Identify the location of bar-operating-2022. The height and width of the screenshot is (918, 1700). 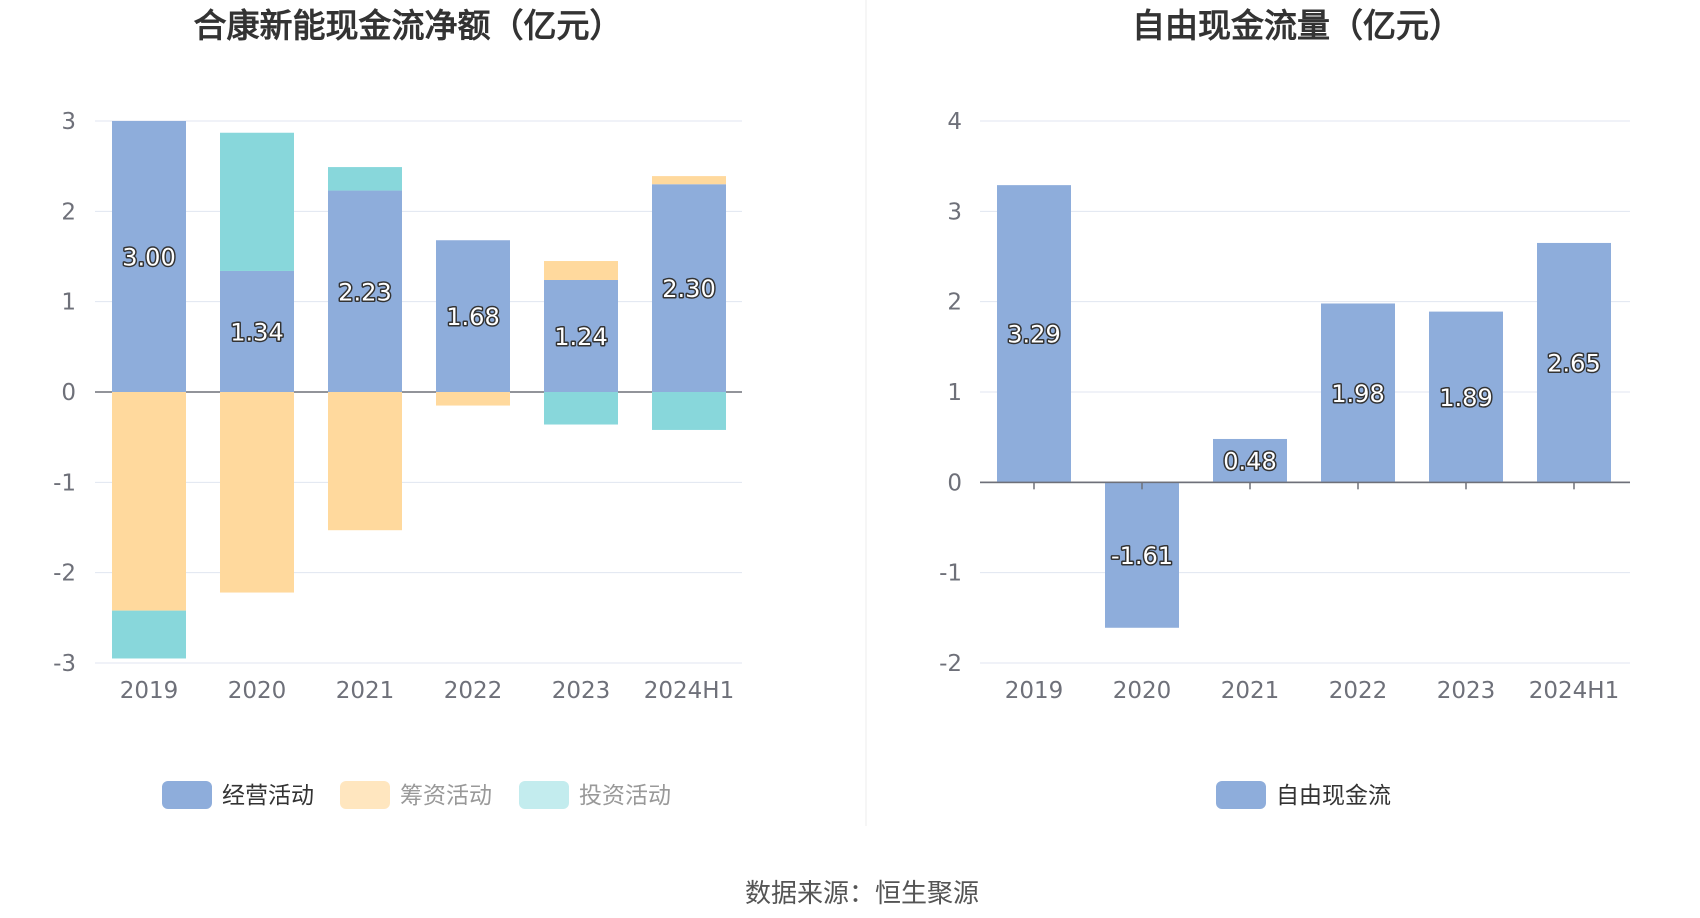
(473, 316).